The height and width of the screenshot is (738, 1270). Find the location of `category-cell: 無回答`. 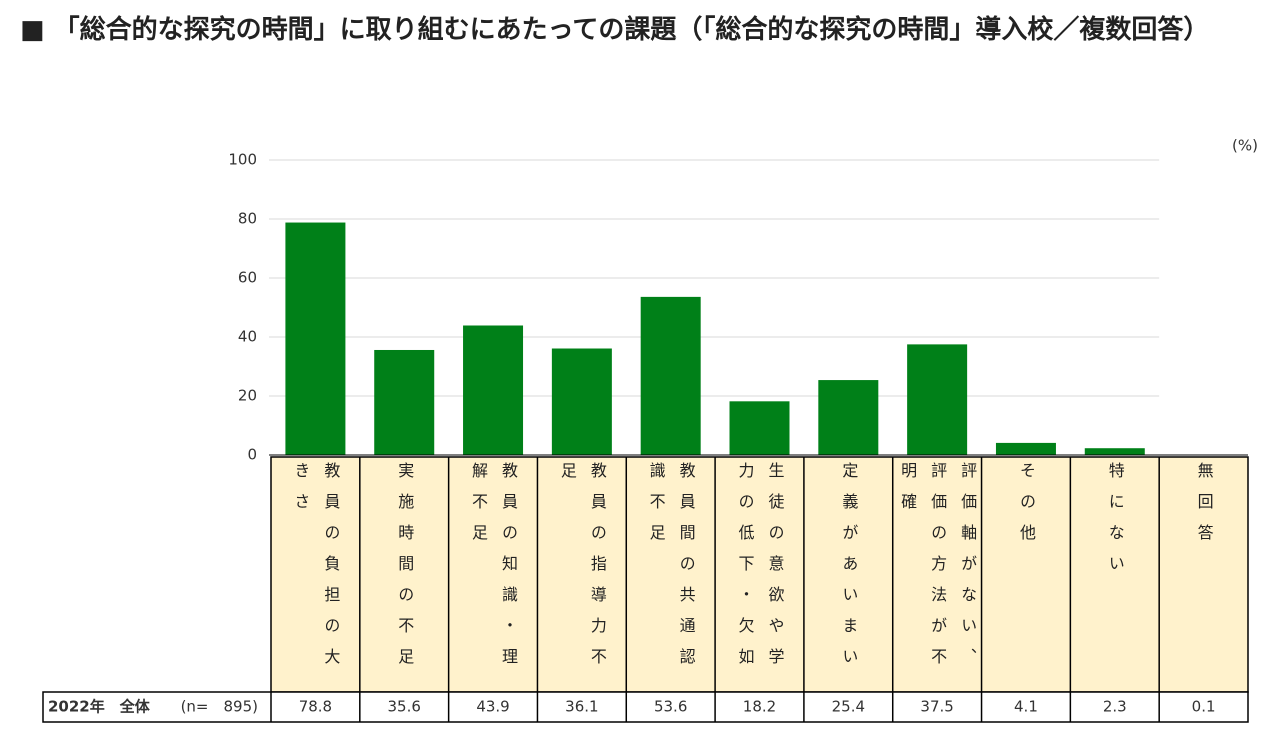

category-cell: 無回答 is located at coordinates (1203, 574).